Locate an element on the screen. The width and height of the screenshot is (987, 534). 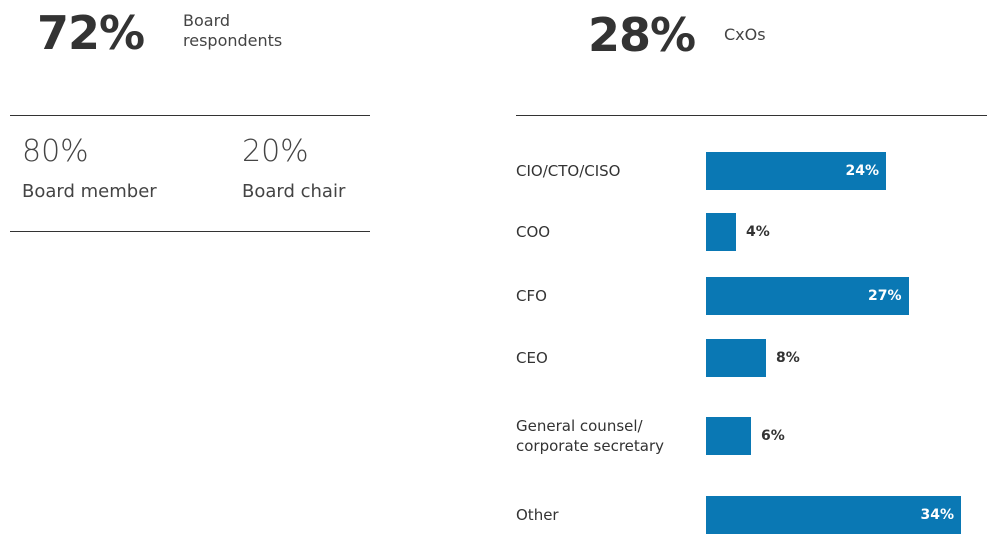
category-label: CFO is located at coordinates (531, 296).